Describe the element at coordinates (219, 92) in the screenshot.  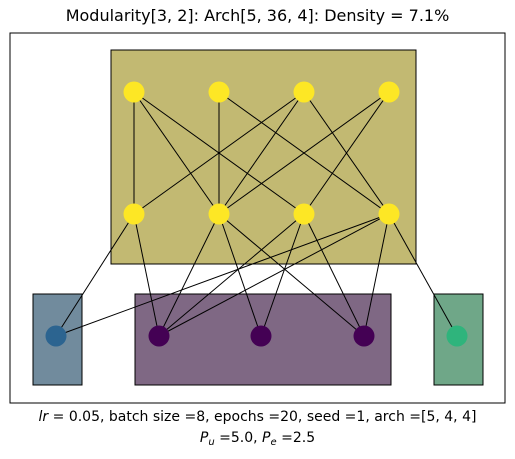
I see `node-n2` at that location.